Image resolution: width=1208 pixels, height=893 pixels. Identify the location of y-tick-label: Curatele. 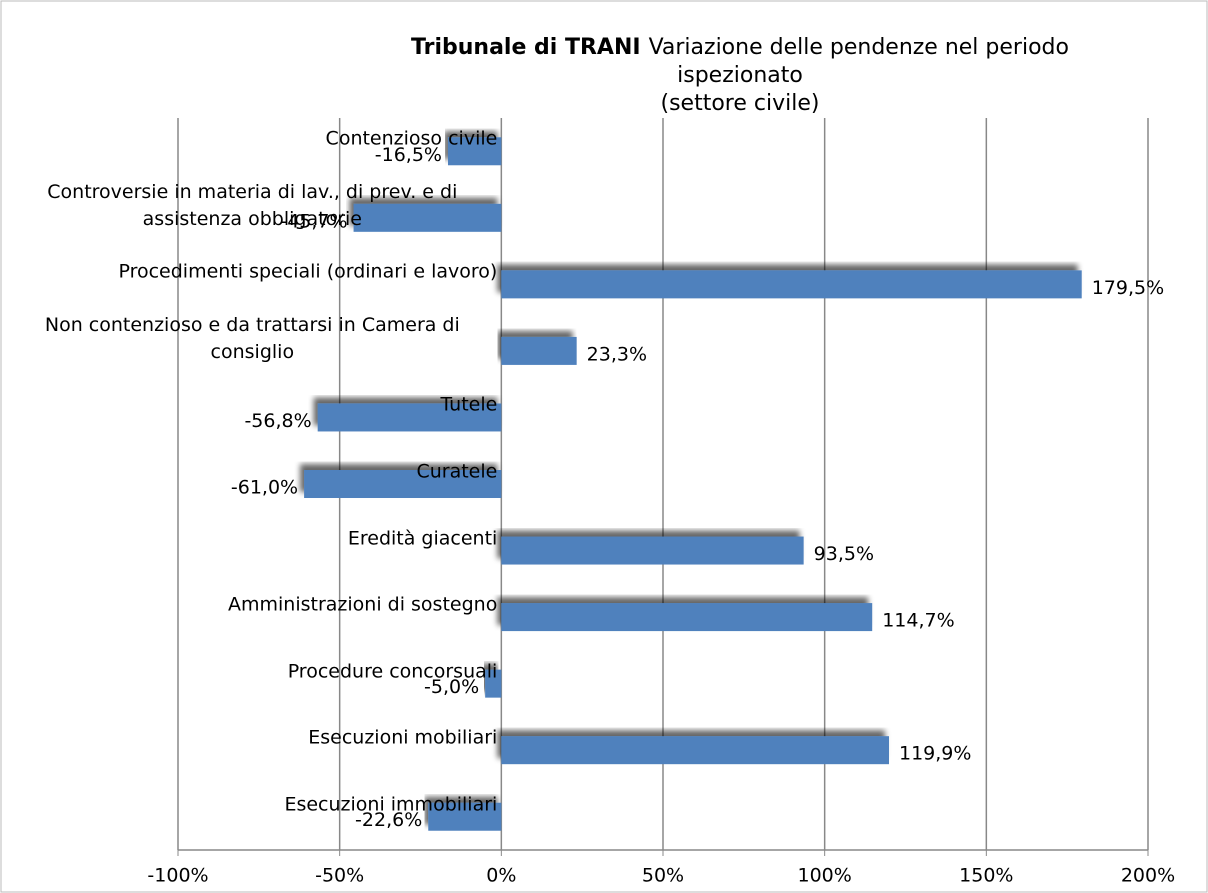
(457, 471).